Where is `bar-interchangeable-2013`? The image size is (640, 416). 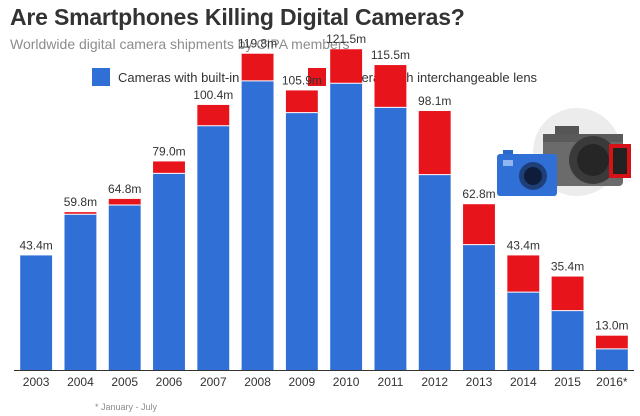
bar-interchangeable-2013 is located at coordinates (479, 224).